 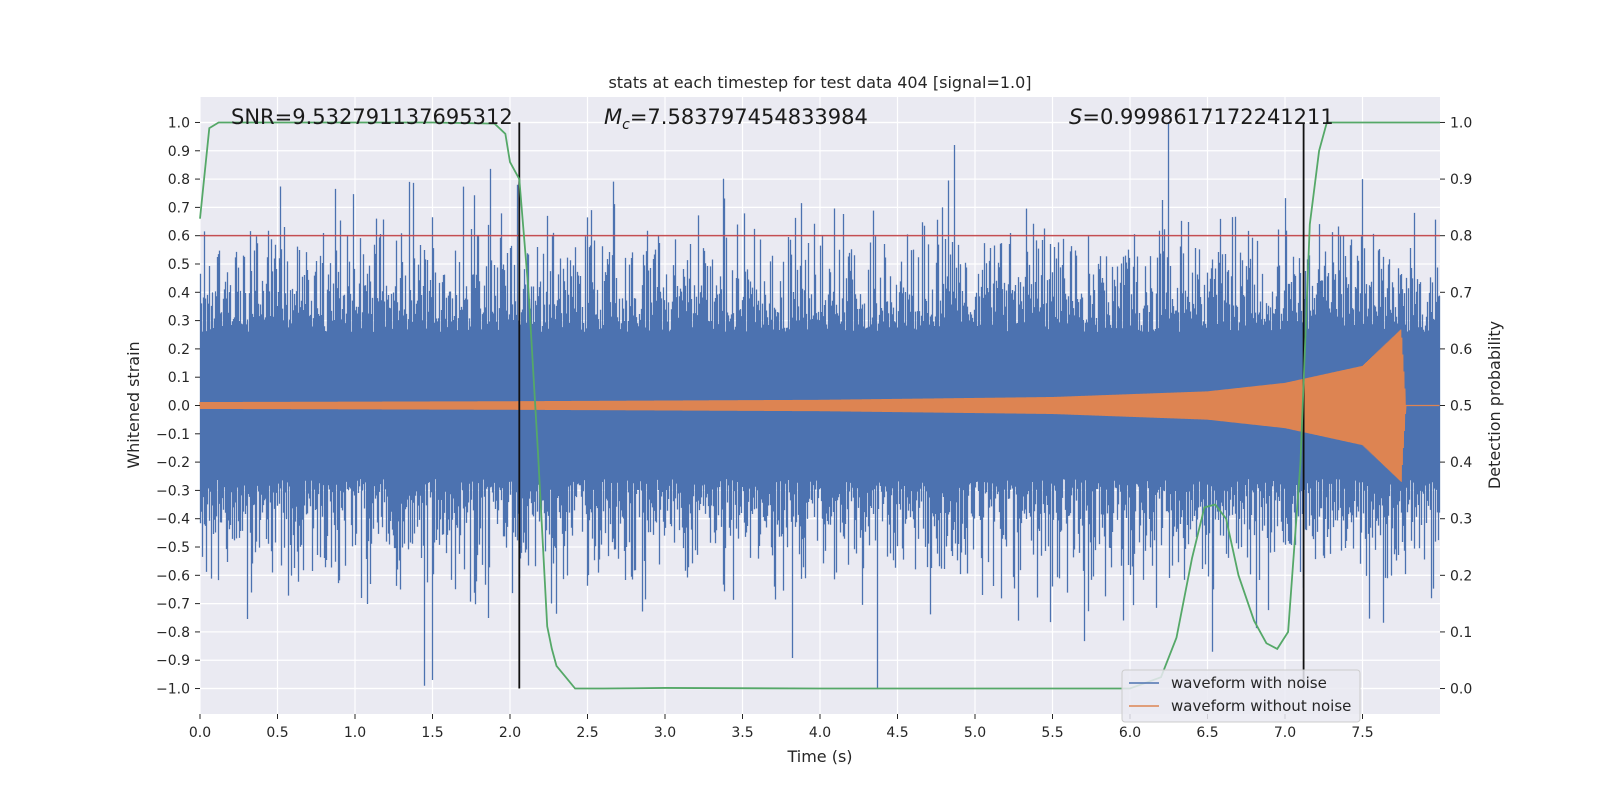 What do you see at coordinates (179, 293) in the screenshot?
I see `y-left-tick-label: 0.4` at bounding box center [179, 293].